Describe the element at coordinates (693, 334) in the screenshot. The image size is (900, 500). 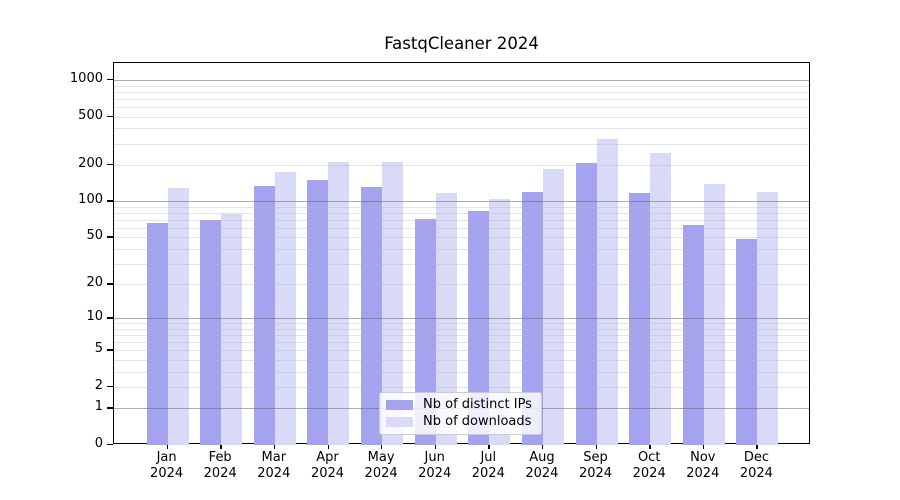
I see `bar-nb-of-distinct-ips-nov` at that location.